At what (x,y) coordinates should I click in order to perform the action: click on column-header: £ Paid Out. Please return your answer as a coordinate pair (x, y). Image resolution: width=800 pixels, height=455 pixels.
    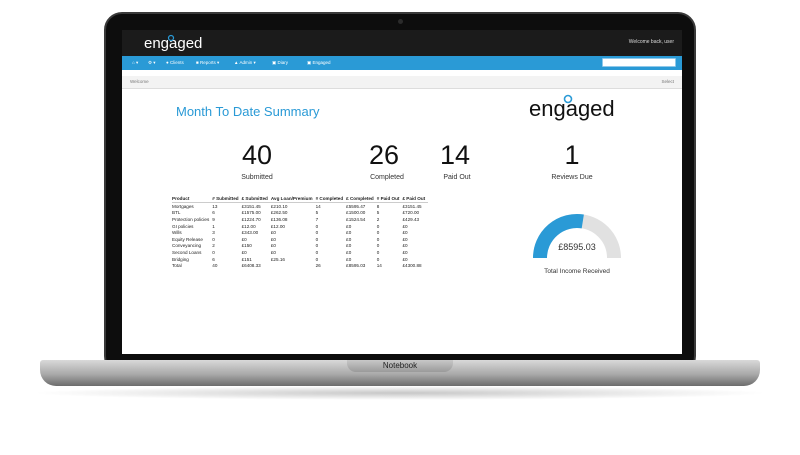
    Looking at the image, I should click on (415, 199).